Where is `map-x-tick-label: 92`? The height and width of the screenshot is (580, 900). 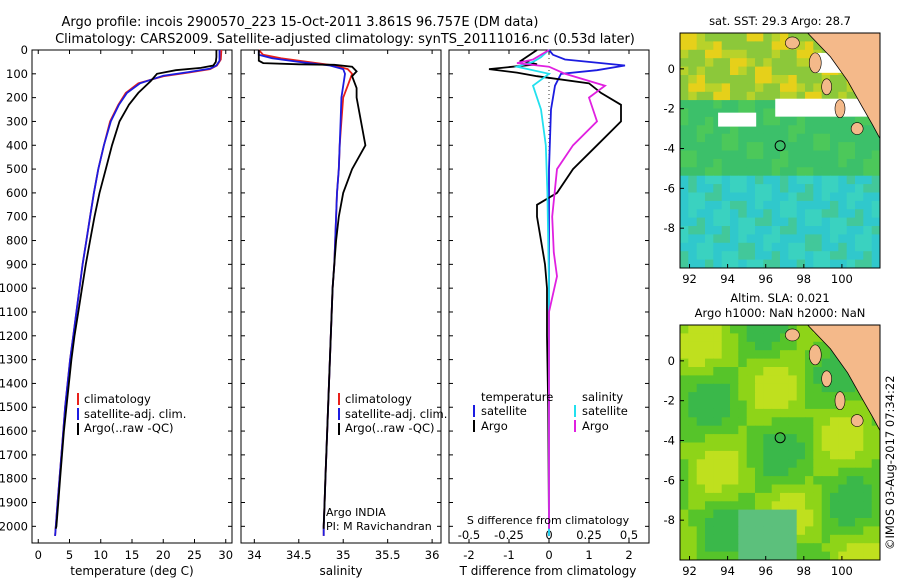 map-x-tick-label: 92 is located at coordinates (689, 279).